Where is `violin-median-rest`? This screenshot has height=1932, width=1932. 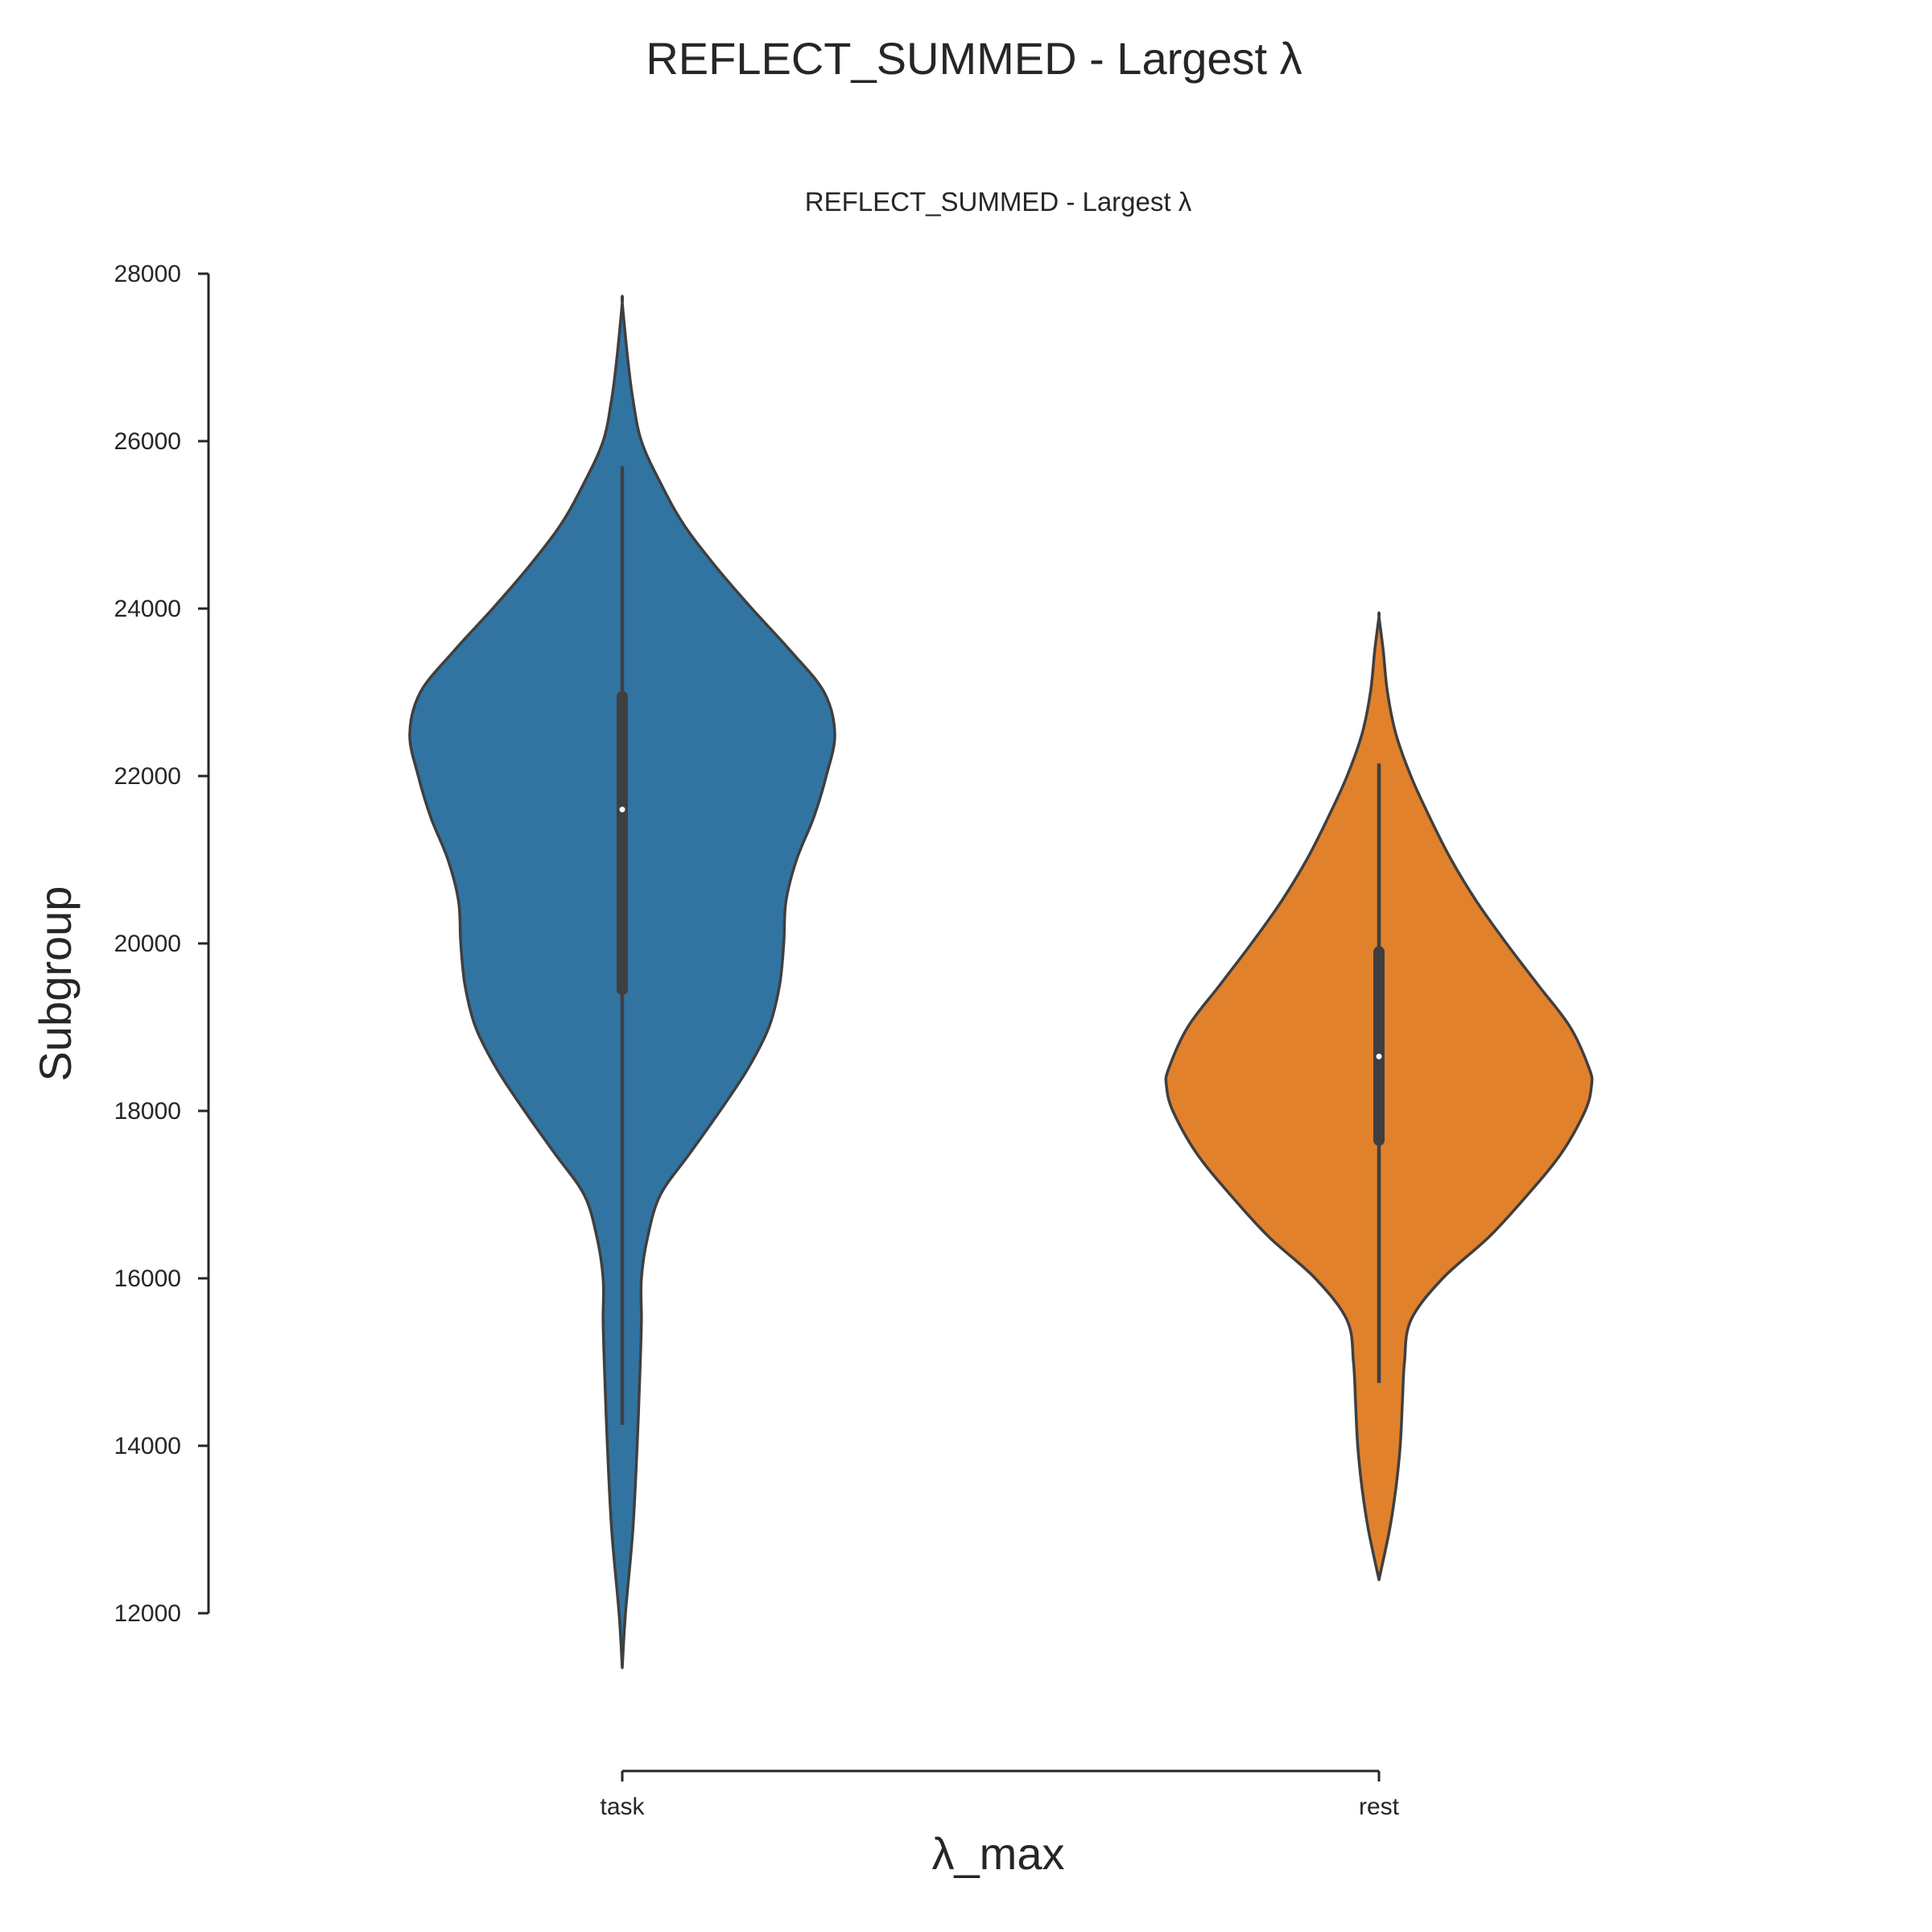 violin-median-rest is located at coordinates (1379, 1056).